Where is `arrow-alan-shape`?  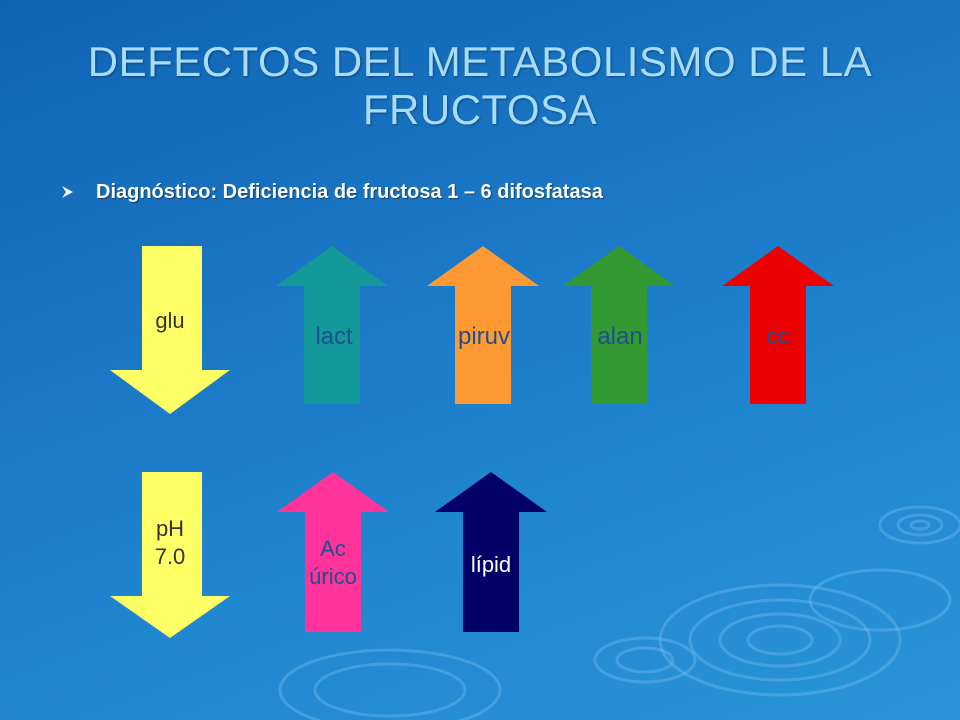 arrow-alan-shape is located at coordinates (619, 325).